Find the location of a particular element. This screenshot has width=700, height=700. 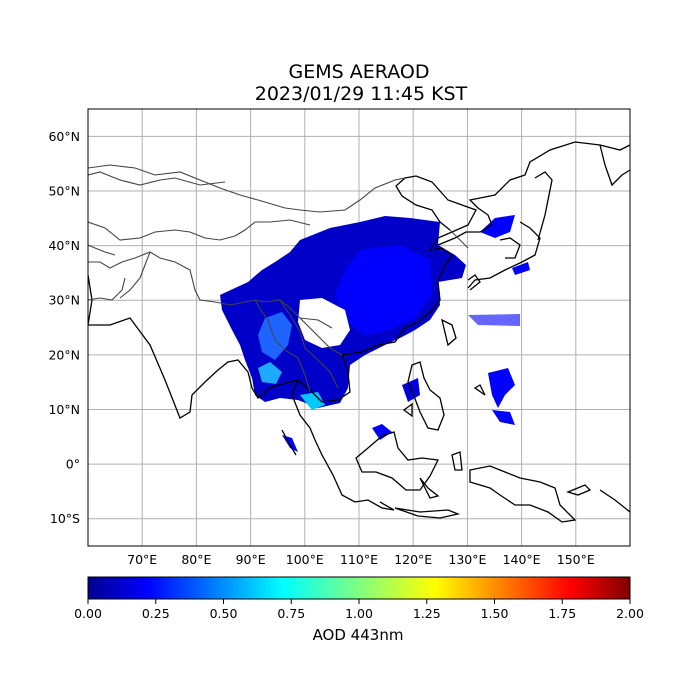

colorbar-tick-label: 0.00 is located at coordinates (88, 613).